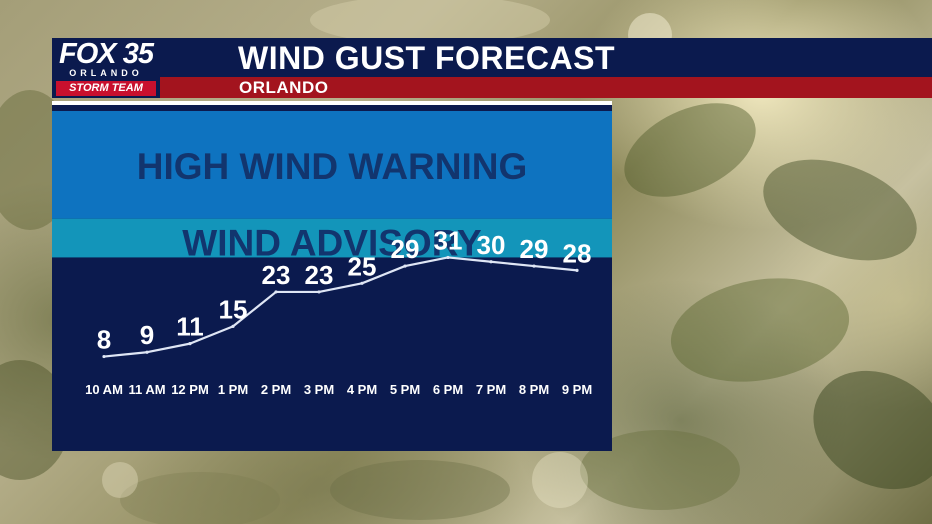 This screenshot has width=932, height=524. What do you see at coordinates (233, 309) in the screenshot?
I see `data-label: 15` at bounding box center [233, 309].